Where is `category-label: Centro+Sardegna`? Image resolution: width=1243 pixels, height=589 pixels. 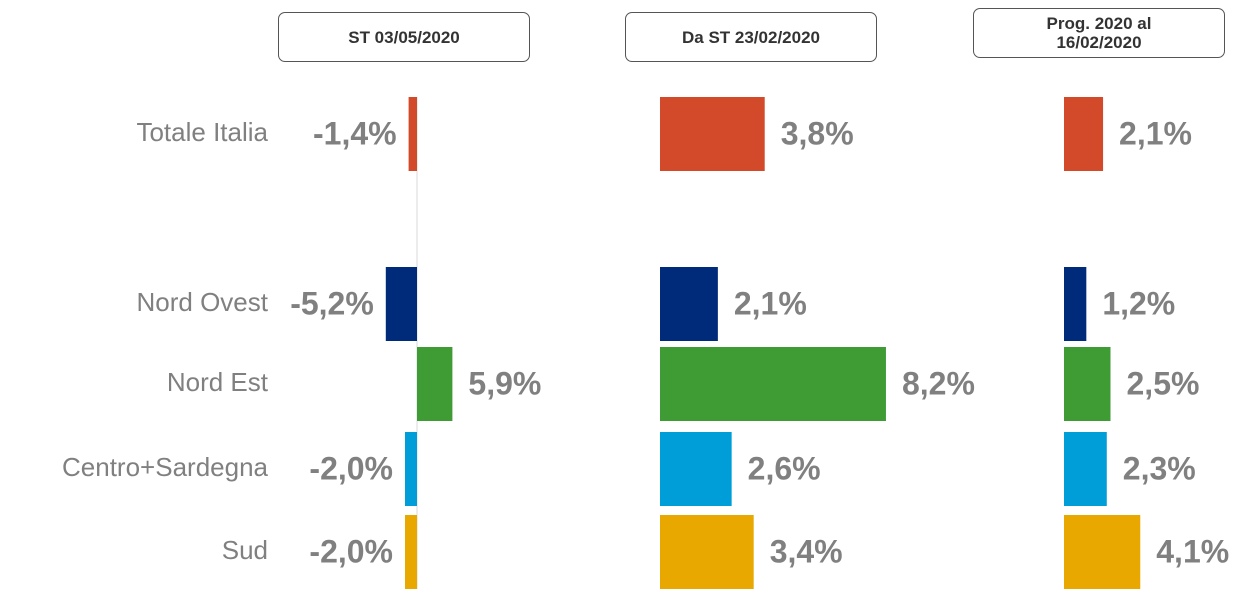 category-label: Centro+Sardegna is located at coordinates (165, 467).